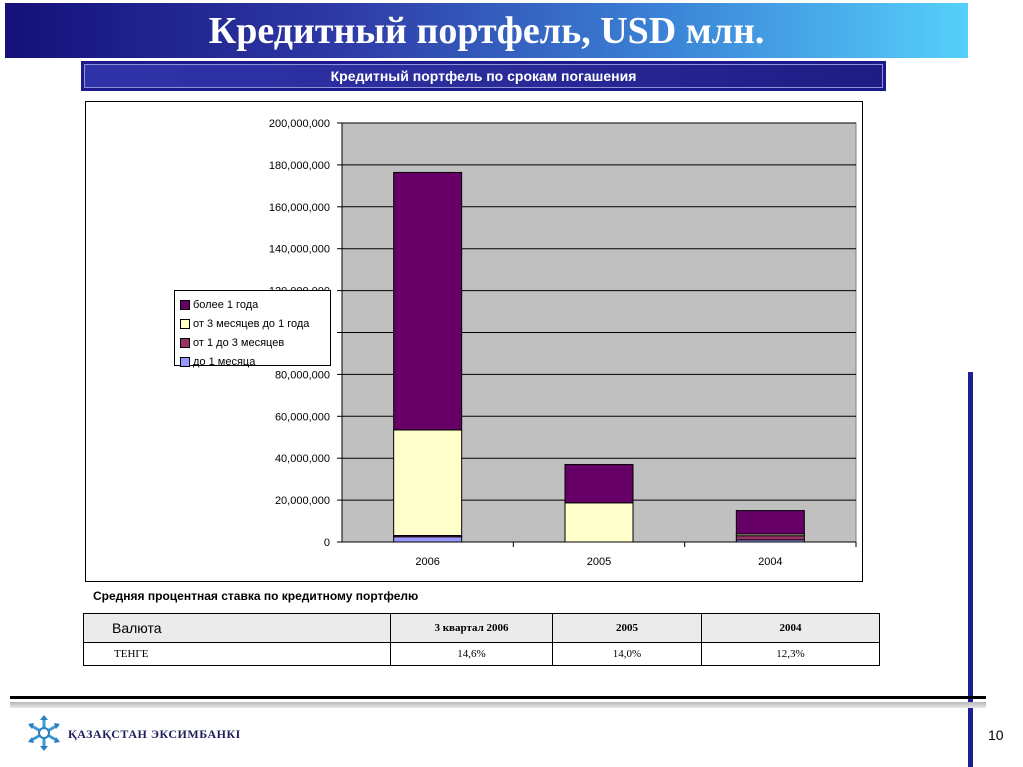 The width and height of the screenshot is (1023, 767). Describe the element at coordinates (498, 697) in the screenshot. I see `footer-divider` at that location.